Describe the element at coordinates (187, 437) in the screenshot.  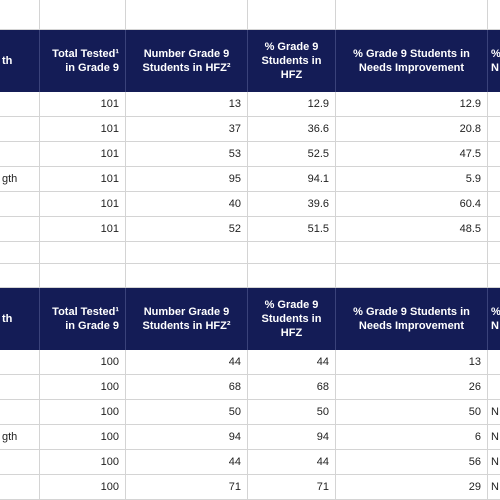
I see `number-hfz-cell: 94` at that location.